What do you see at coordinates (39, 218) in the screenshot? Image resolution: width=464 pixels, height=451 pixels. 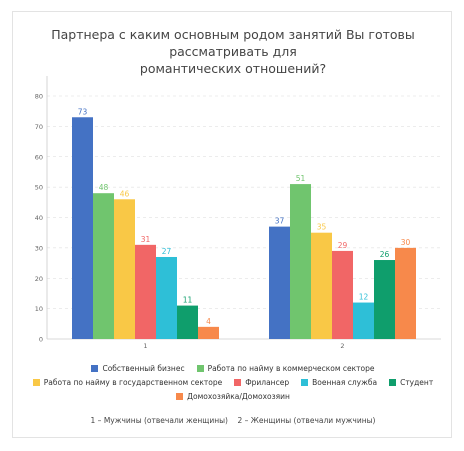 I see `y-tick-label: 40` at bounding box center [39, 218].